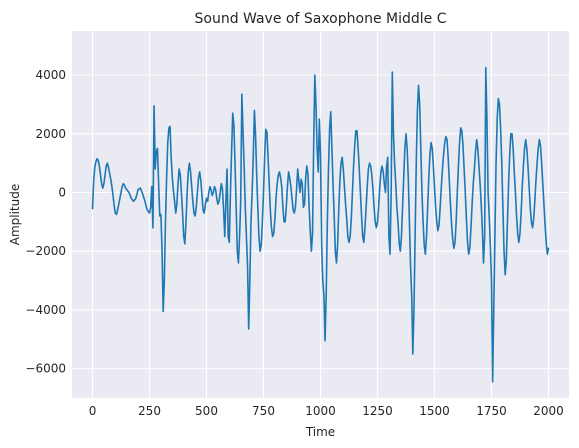 The height and width of the screenshot is (448, 579). Describe the element at coordinates (15, 215) in the screenshot. I see `y-axis-label: Amplitude` at that location.